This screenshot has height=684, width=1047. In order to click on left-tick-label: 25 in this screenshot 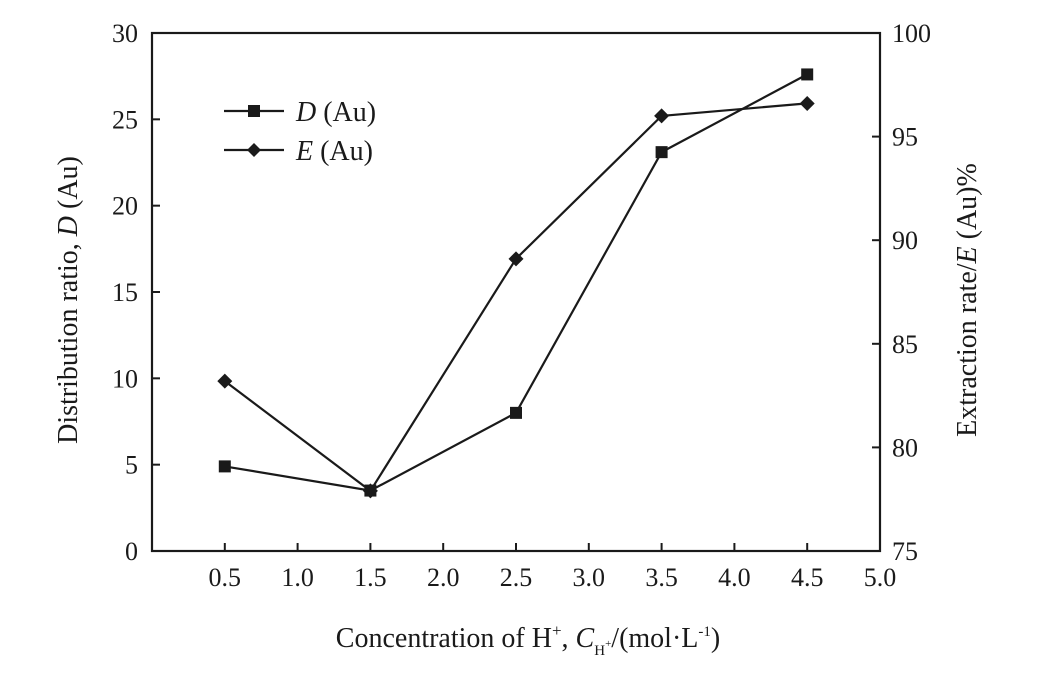, I will do `click(125, 119)`.